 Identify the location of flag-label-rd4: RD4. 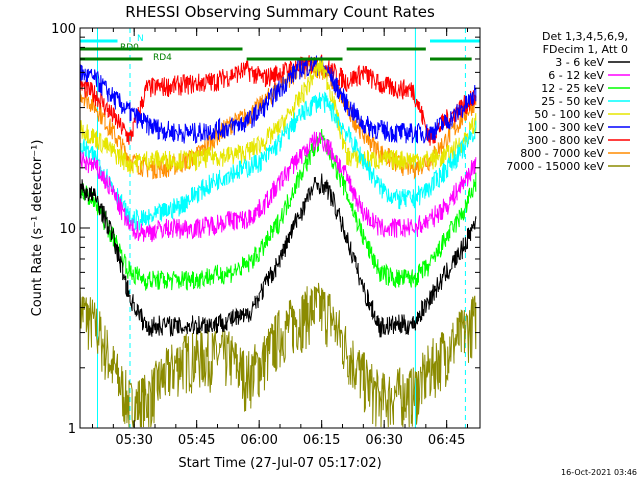
(162, 58).